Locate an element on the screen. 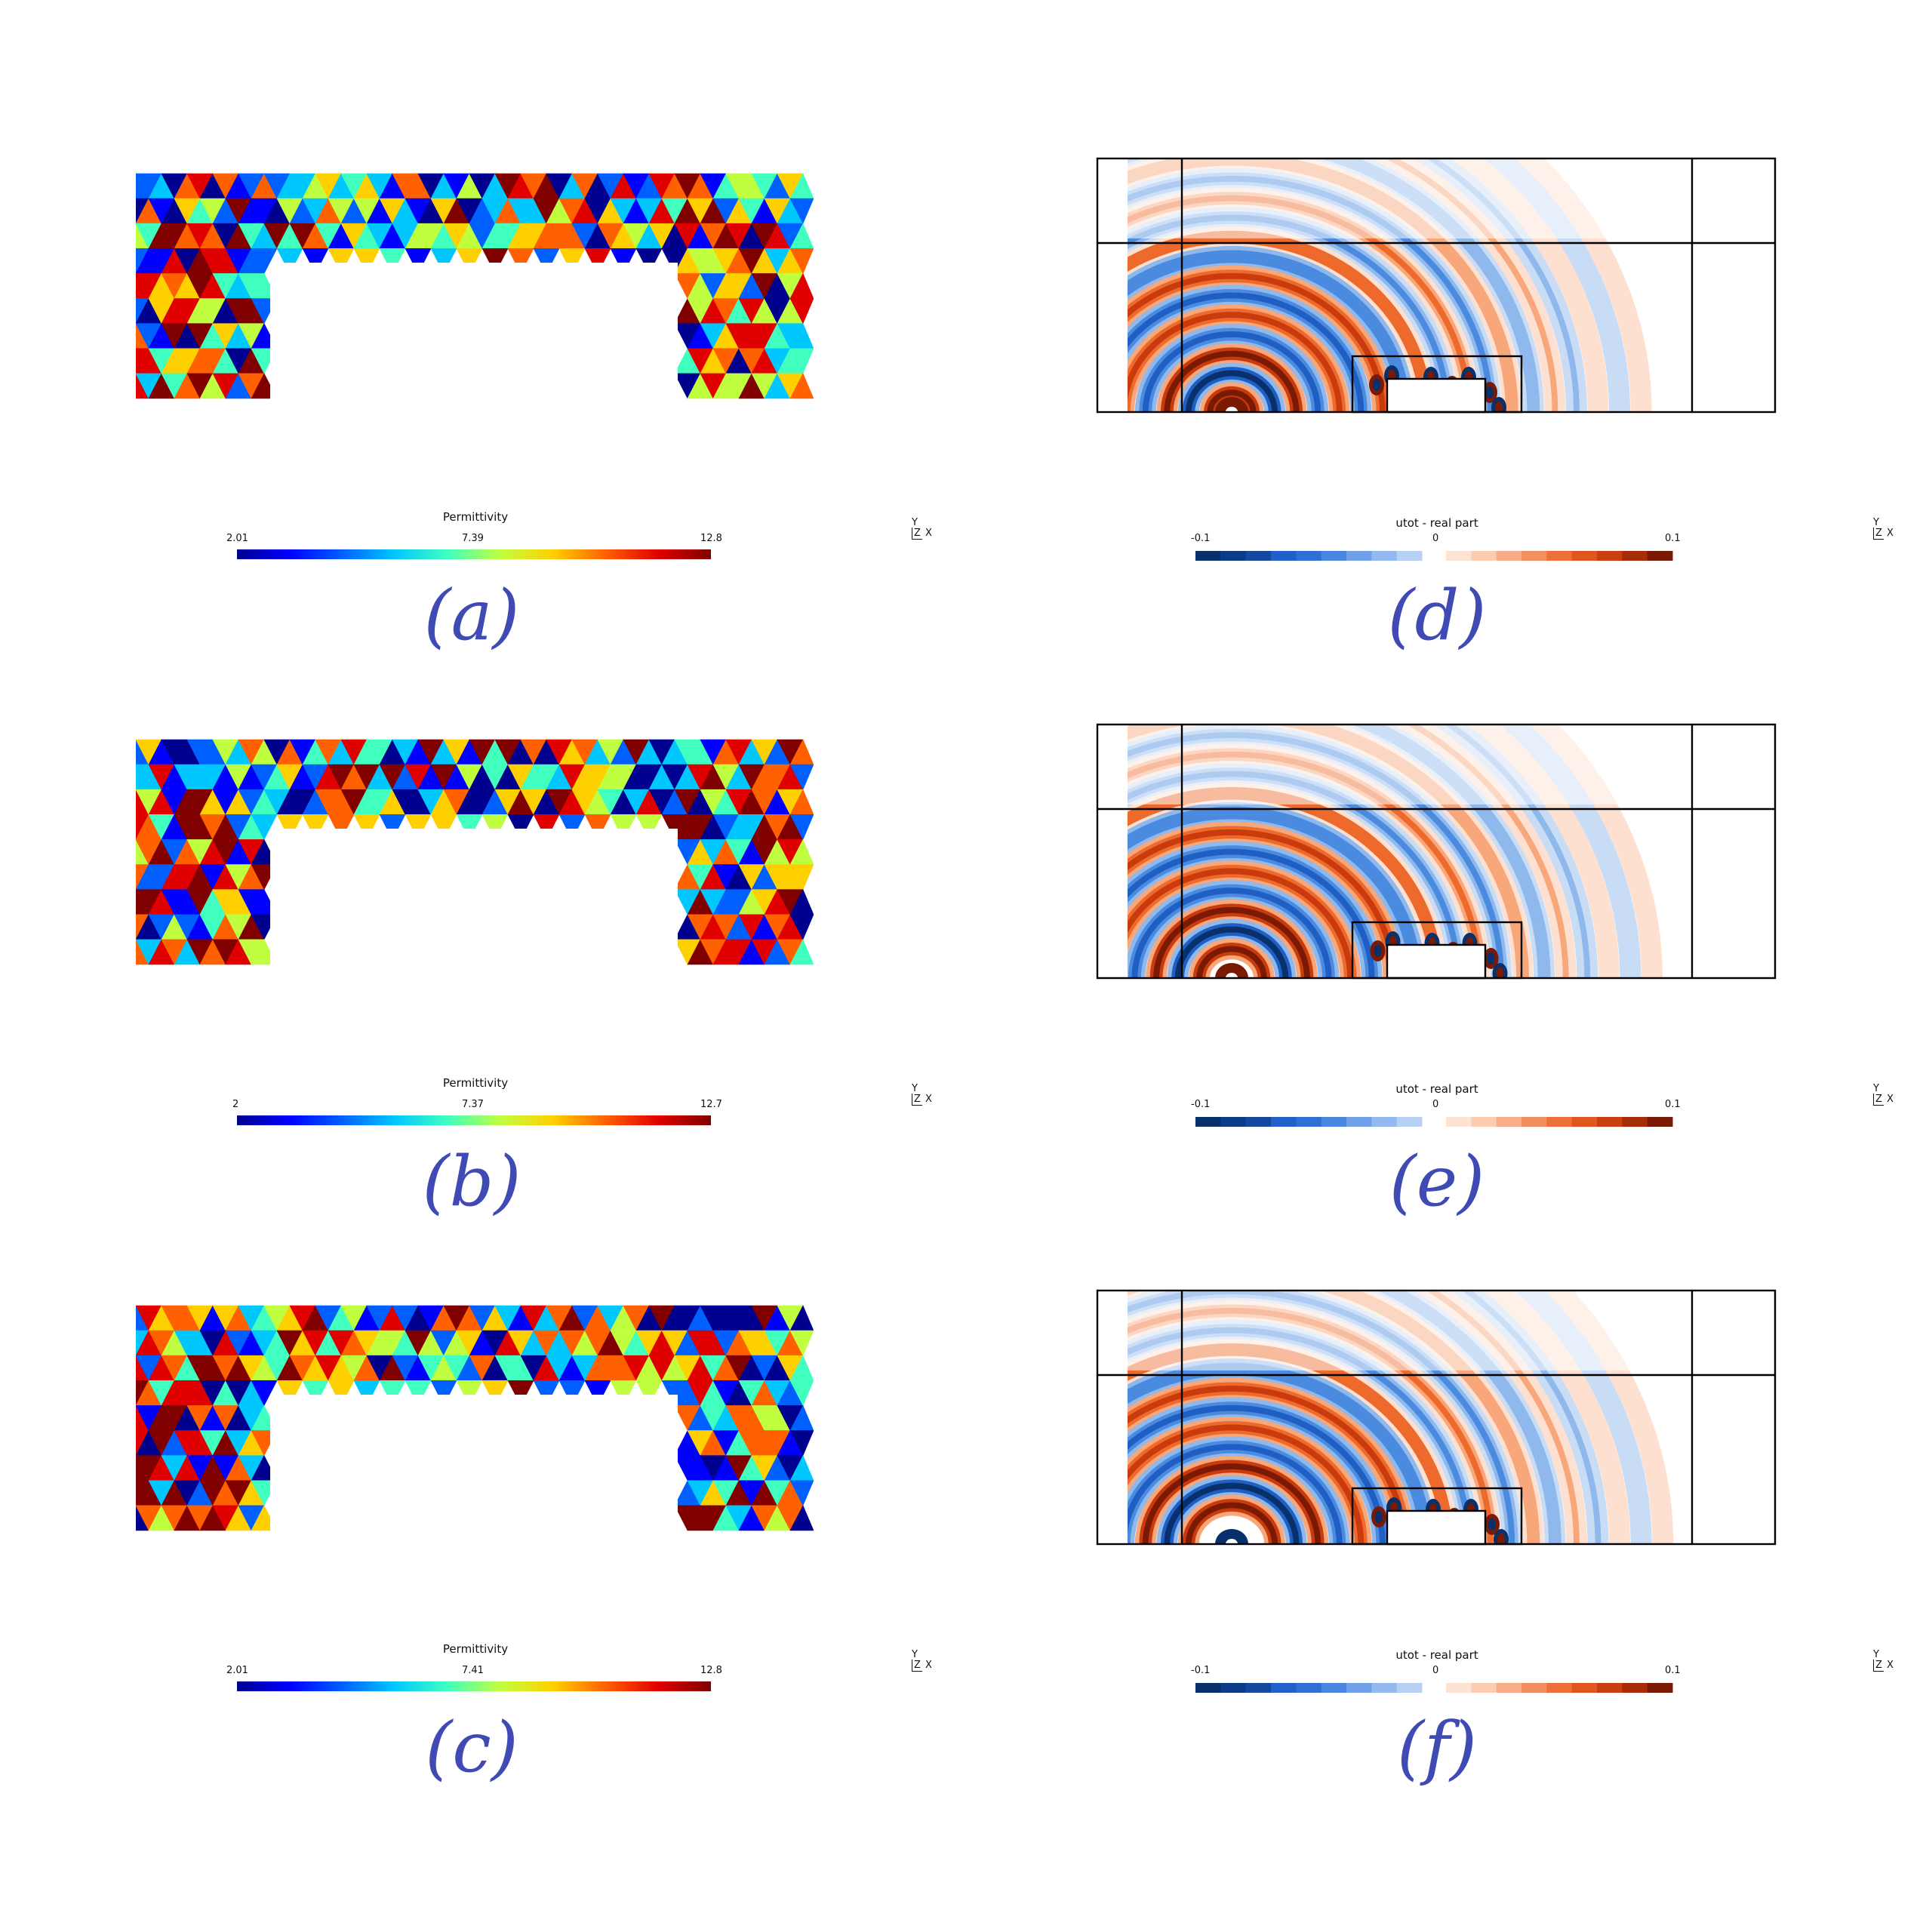 Image resolution: width=1923 pixels, height=1932 pixels. scatterer-inner-outline is located at coordinates (1437, 1527).